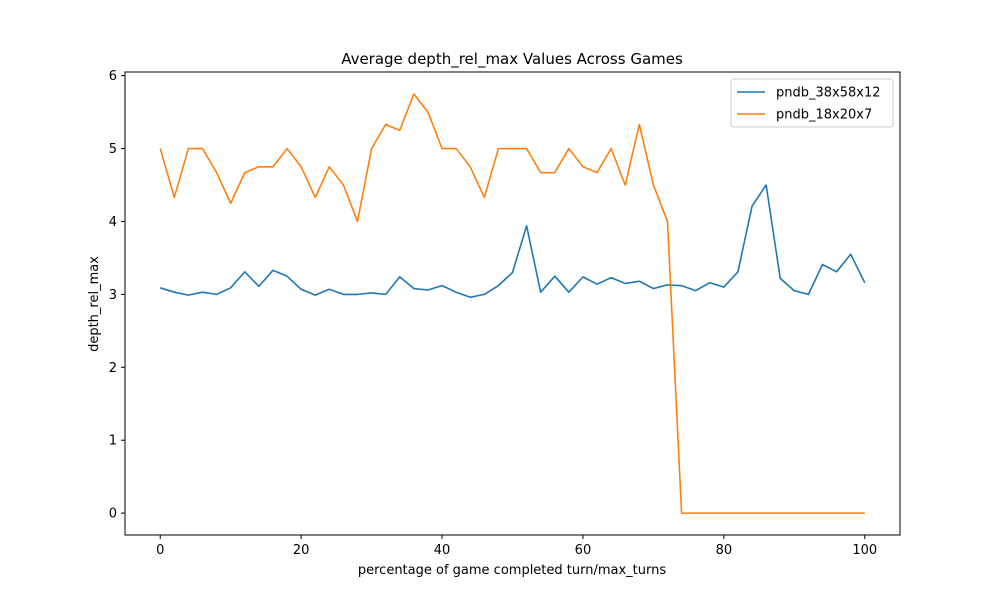 The height and width of the screenshot is (600, 1000). Describe the element at coordinates (864, 550) in the screenshot. I see `x-tick-label: 100` at that location.